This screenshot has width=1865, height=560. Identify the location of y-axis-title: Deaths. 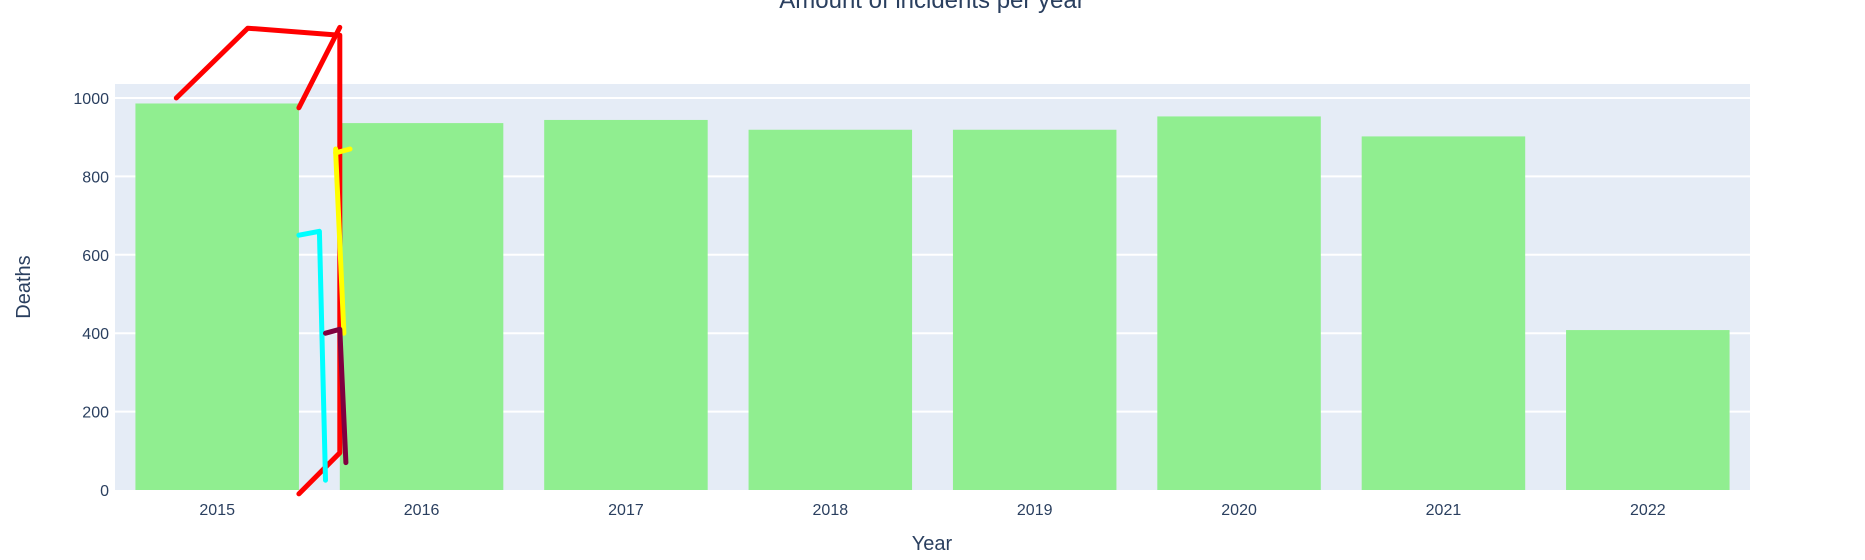
(24, 286).